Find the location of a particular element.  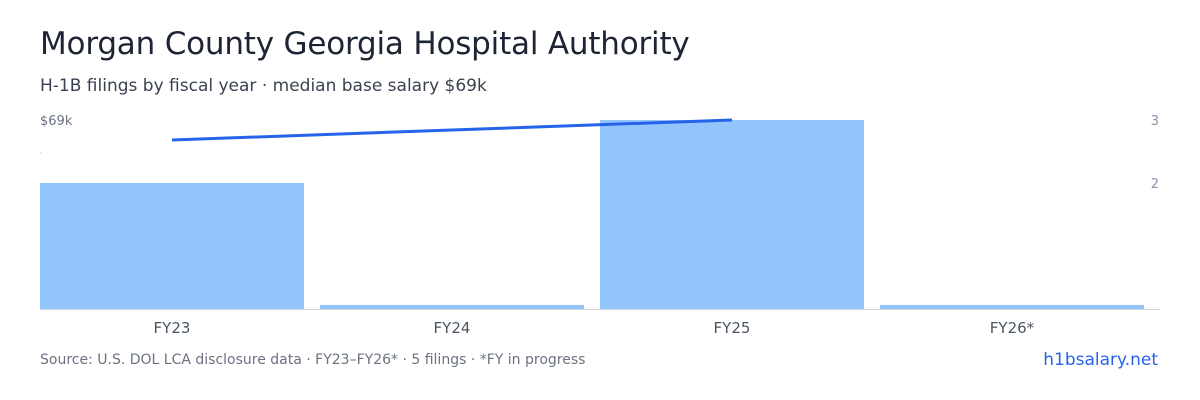

salary-line is located at coordinates (452, 130).